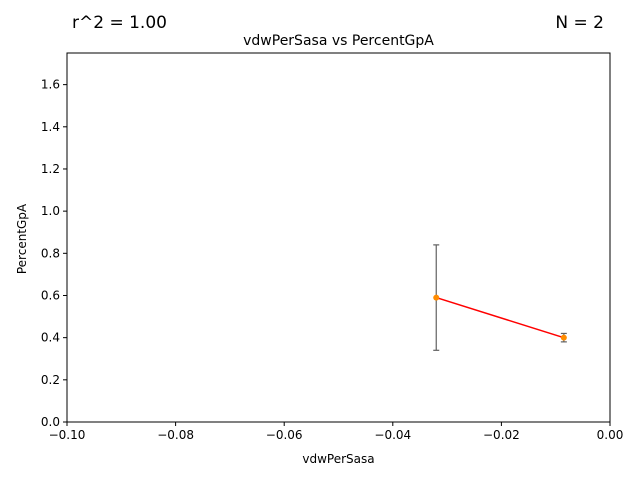 This screenshot has width=640, height=480. What do you see at coordinates (50, 380) in the screenshot?
I see `y-tick-label: 0.2` at bounding box center [50, 380].